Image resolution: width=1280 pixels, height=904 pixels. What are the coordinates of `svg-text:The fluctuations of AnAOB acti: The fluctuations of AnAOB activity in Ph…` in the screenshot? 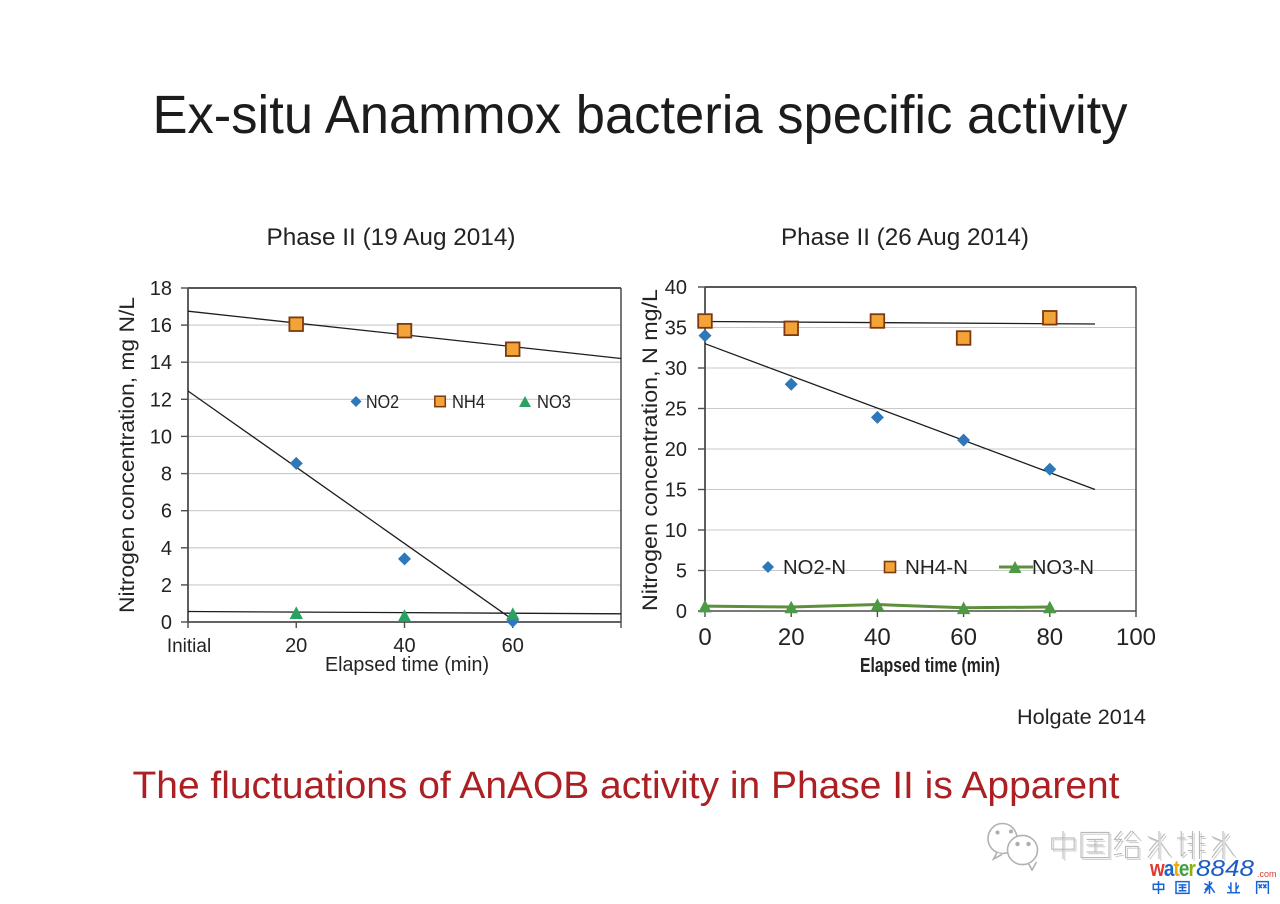 It's located at (626, 786).